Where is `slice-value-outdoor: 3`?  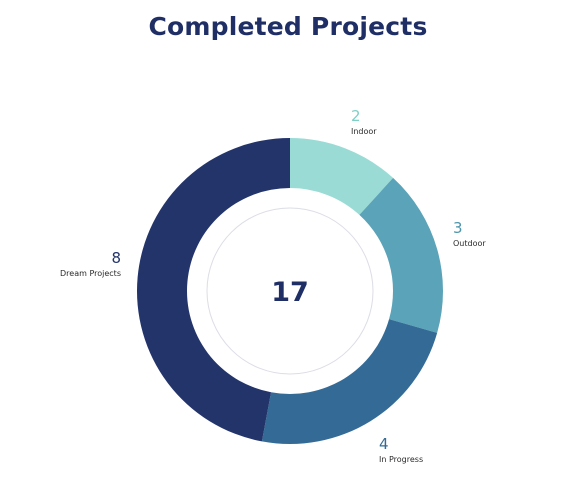
slice-value-outdoor: 3 is located at coordinates (458, 228).